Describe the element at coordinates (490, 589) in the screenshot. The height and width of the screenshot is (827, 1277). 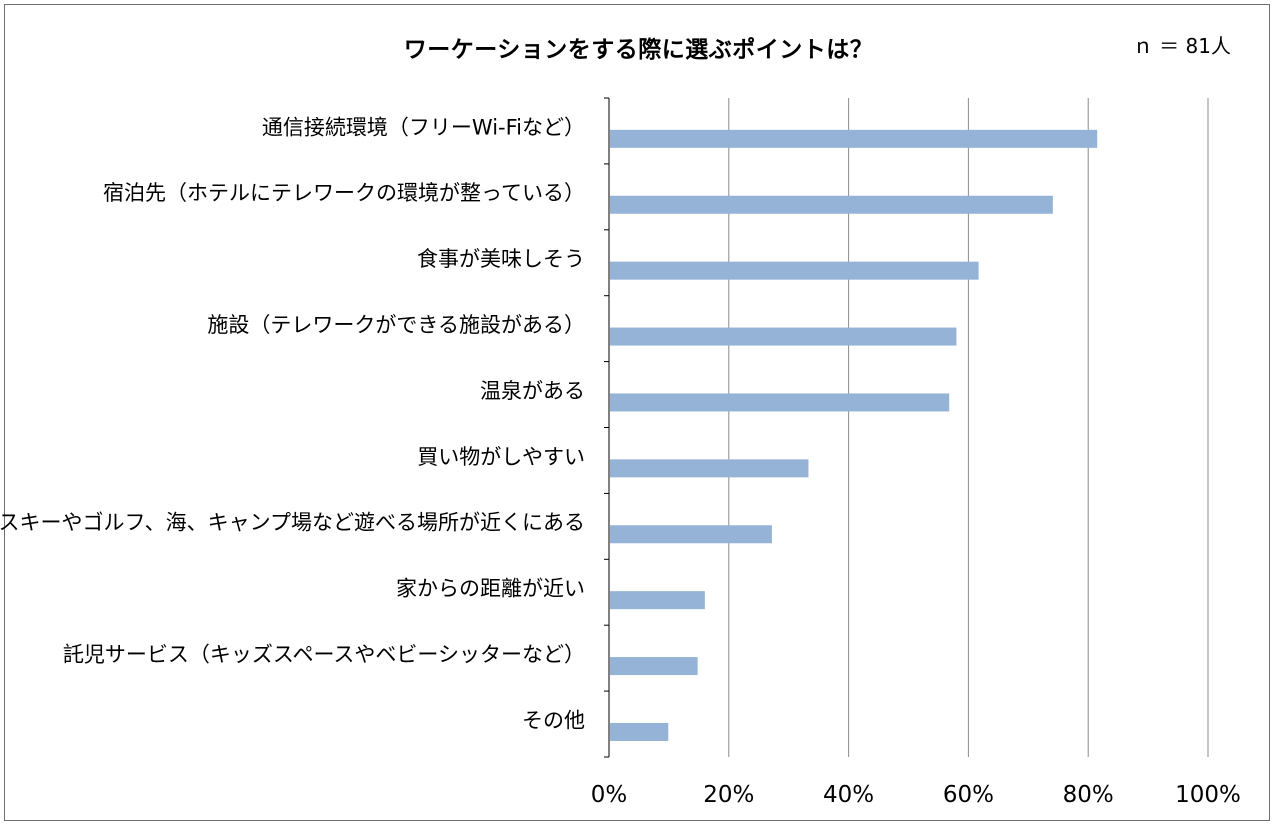
I see `category-label: 家からの距離が近い` at that location.